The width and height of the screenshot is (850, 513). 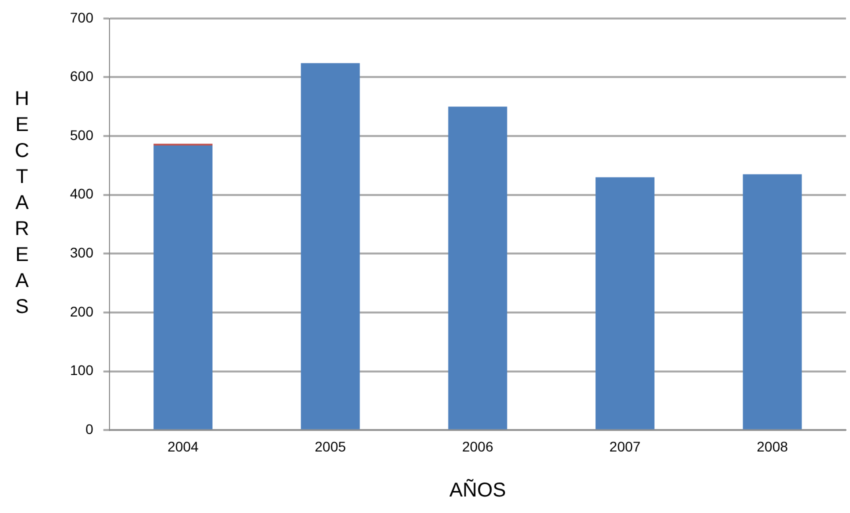 I want to click on y-tick-label: 200, so click(x=82, y=311).